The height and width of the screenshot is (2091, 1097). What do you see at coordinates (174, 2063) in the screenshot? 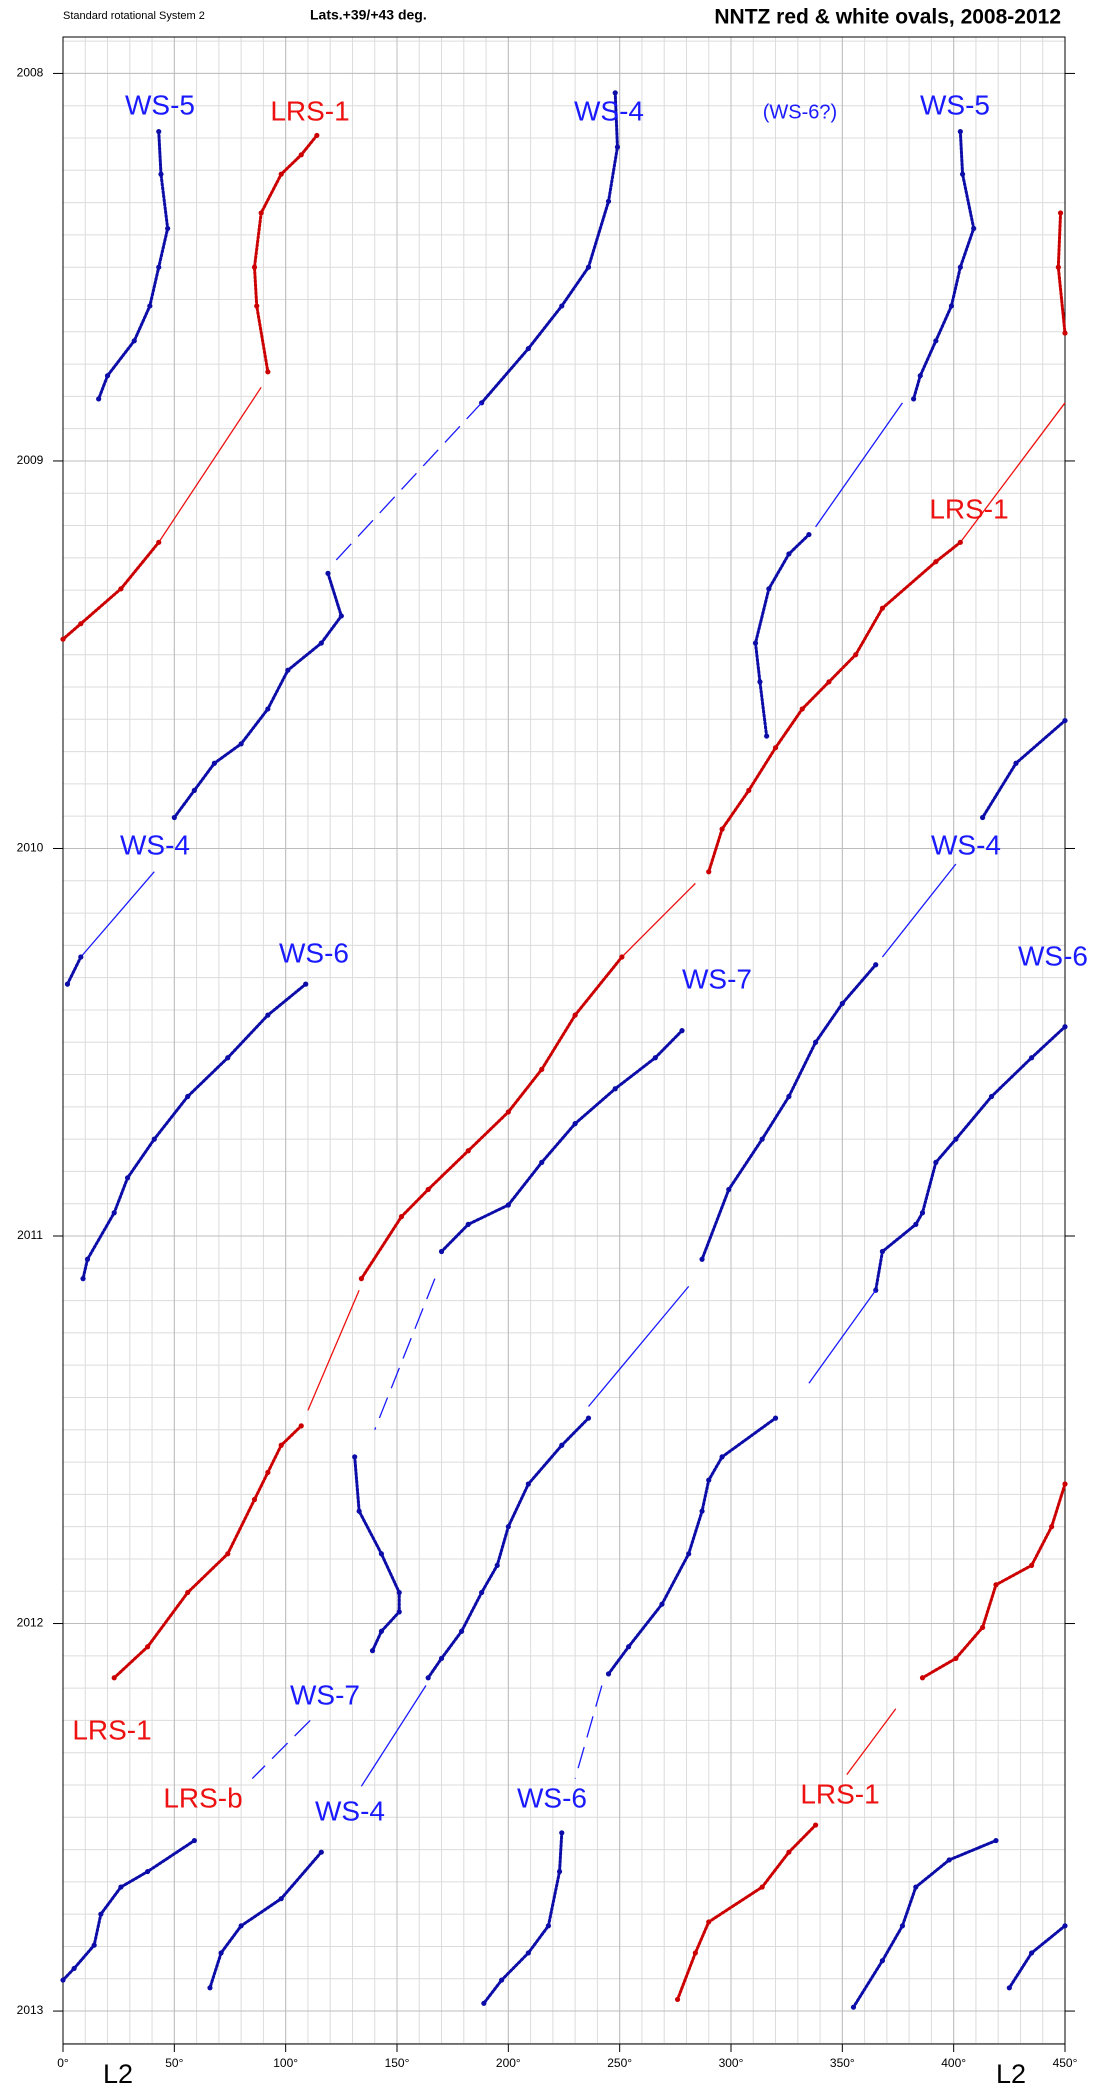
I see `x-tick-label: 50°` at bounding box center [174, 2063].